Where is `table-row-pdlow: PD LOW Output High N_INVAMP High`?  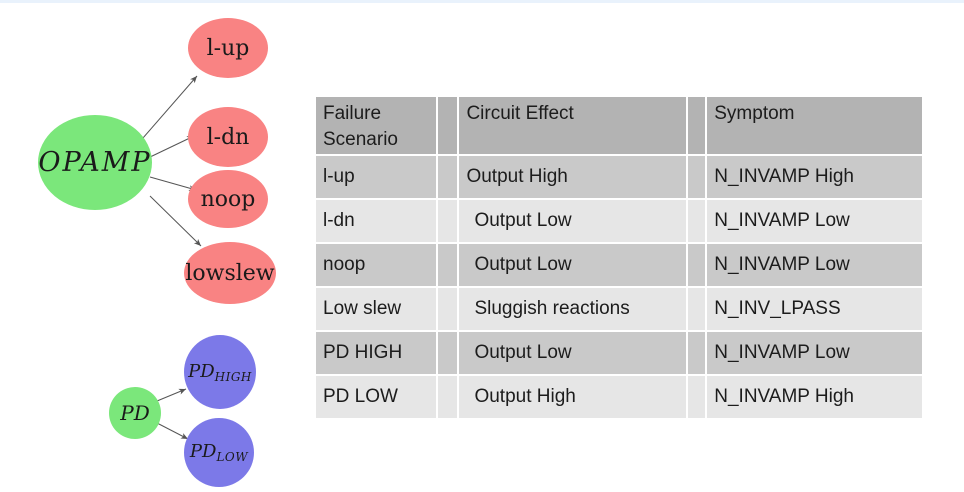
table-row-pdlow: PD LOW Output High N_INVAMP High is located at coordinates (619, 397).